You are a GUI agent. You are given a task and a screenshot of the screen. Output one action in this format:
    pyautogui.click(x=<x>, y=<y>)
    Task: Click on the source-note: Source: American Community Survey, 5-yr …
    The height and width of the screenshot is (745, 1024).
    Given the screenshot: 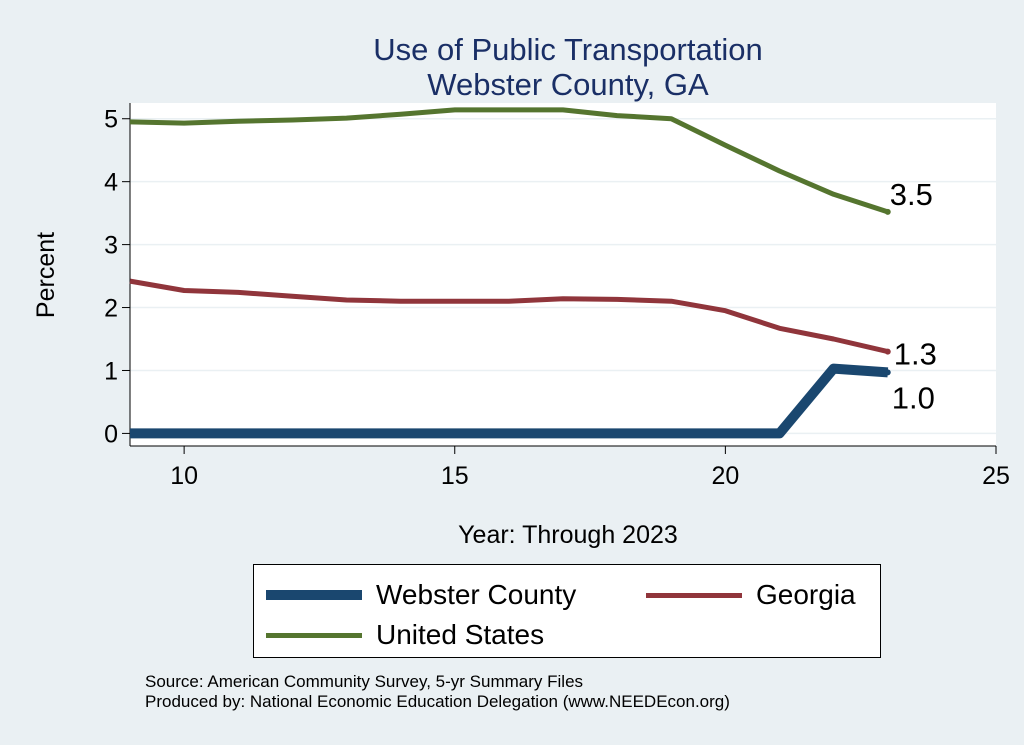 What is the action you would take?
    pyautogui.click(x=364, y=681)
    